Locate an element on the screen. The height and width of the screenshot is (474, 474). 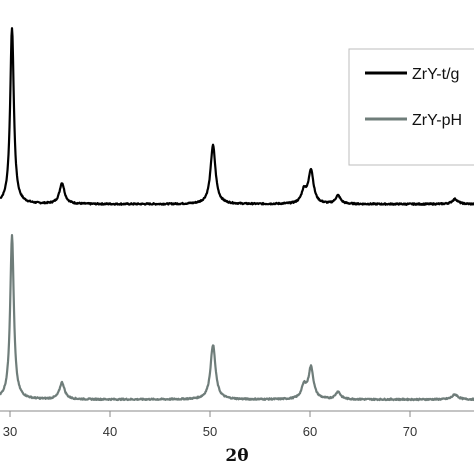
x-tick-label: 60 is located at coordinates (310, 431).